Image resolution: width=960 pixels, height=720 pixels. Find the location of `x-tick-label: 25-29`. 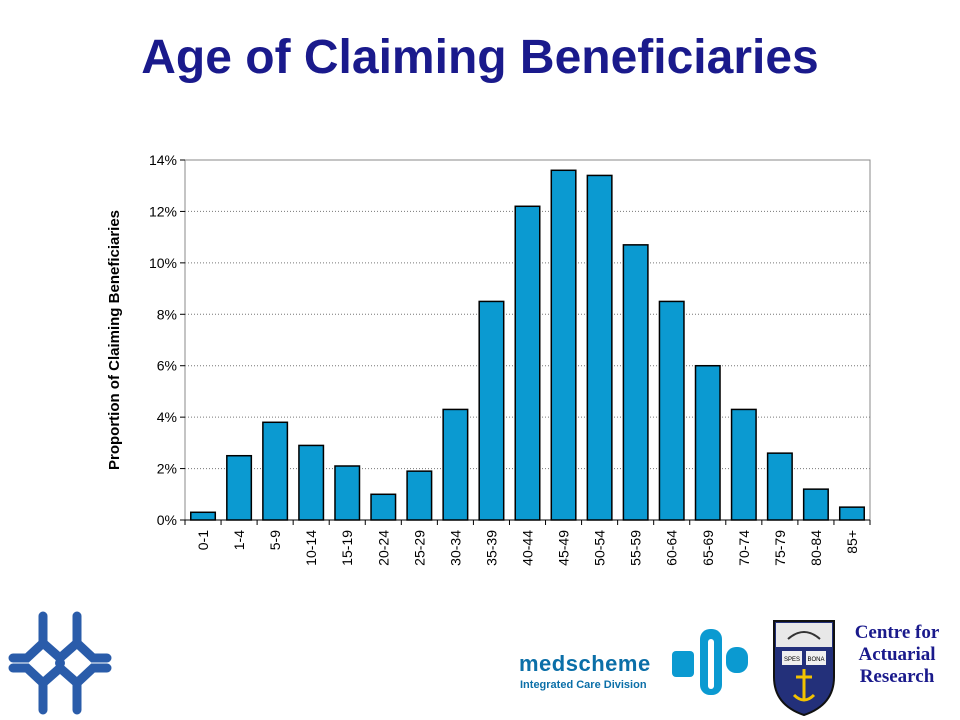

x-tick-label: 25-29 is located at coordinates (419, 548).